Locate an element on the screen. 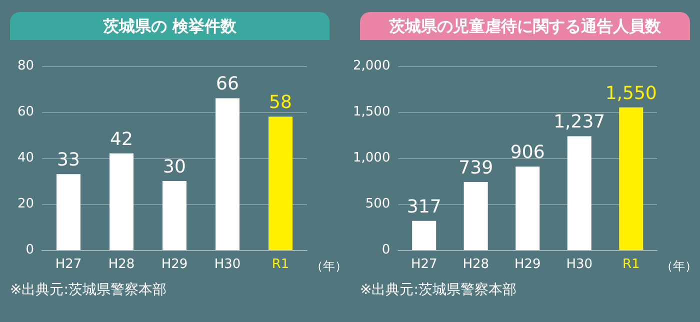  data-label: 1,237 is located at coordinates (580, 122).